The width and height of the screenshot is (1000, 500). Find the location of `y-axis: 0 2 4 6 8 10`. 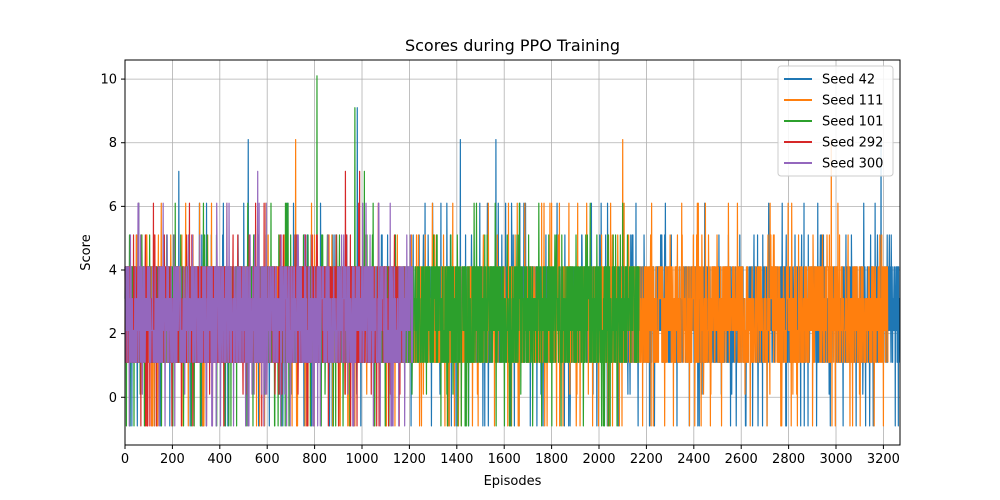

y-axis: 0 2 4 6 8 10 is located at coordinates (112, 239).